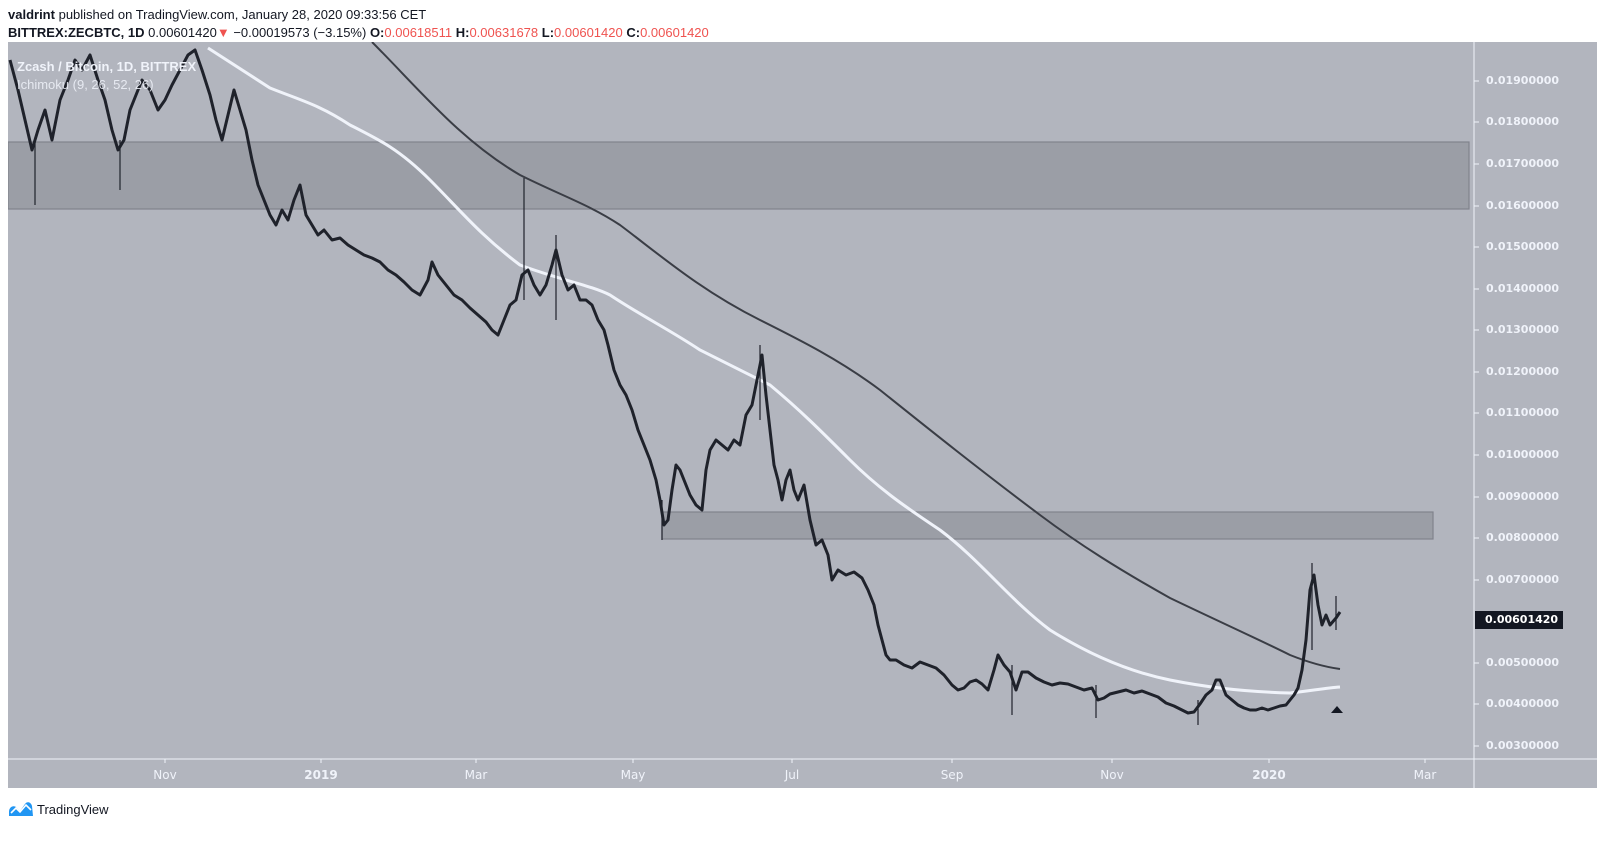 This screenshot has height=844, width=1597. What do you see at coordinates (462, 32) in the screenshot?
I see `high-label: H:` at bounding box center [462, 32].